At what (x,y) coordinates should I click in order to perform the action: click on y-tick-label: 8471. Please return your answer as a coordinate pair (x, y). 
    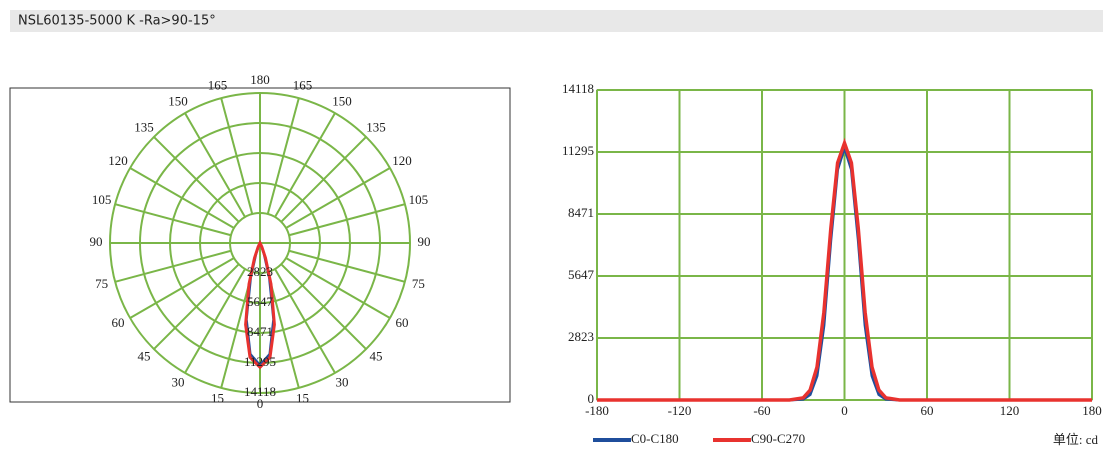
    Looking at the image, I should click on (581, 212).